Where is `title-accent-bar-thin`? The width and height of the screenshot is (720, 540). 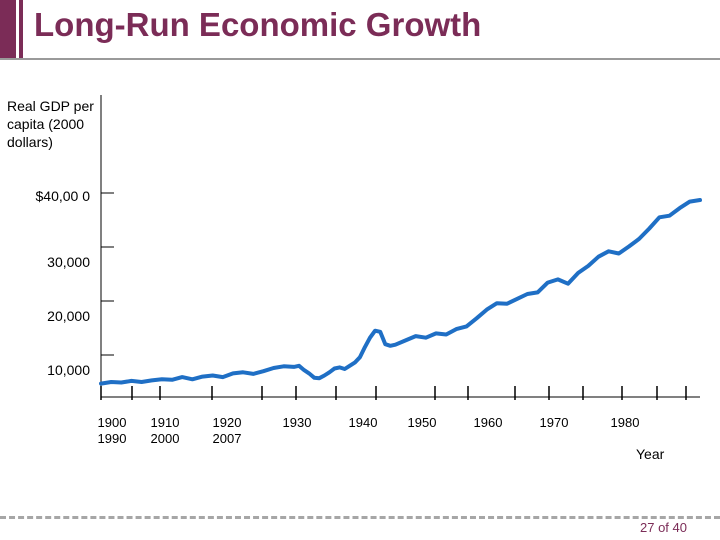 title-accent-bar-thin is located at coordinates (21, 29).